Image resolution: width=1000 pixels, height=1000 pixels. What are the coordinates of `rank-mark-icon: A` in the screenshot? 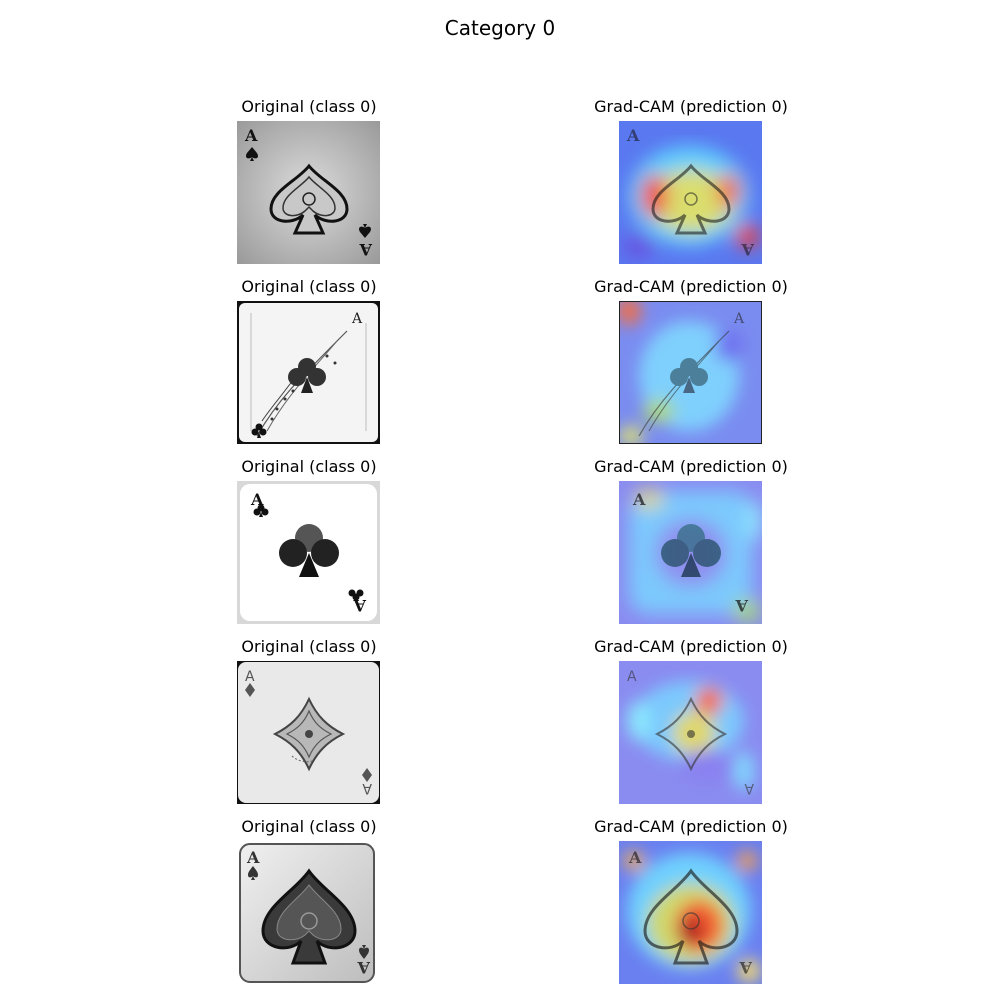 It's located at (251, 135).